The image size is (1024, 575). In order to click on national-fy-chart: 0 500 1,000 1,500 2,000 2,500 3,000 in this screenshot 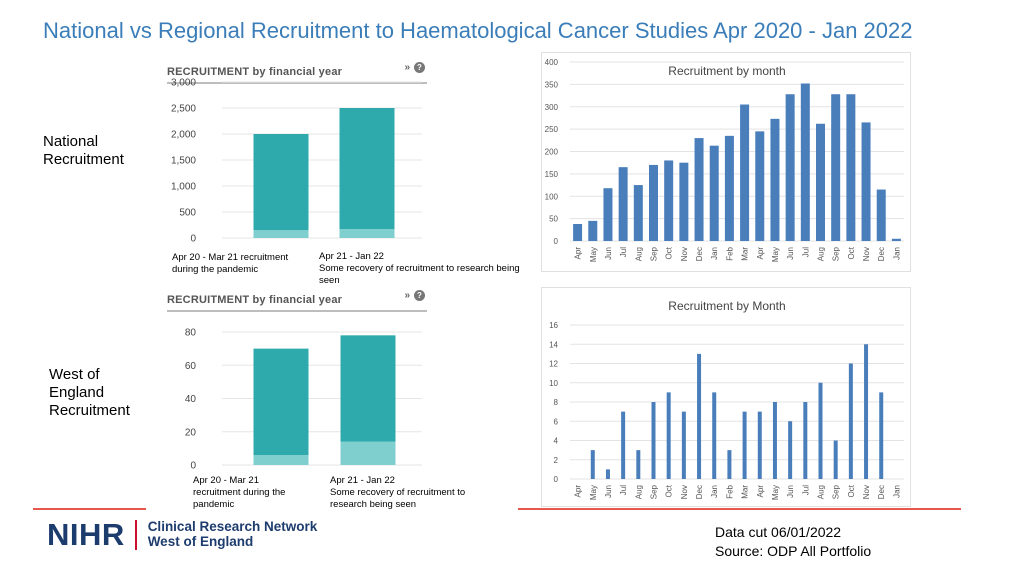, I will do `click(296, 161)`.